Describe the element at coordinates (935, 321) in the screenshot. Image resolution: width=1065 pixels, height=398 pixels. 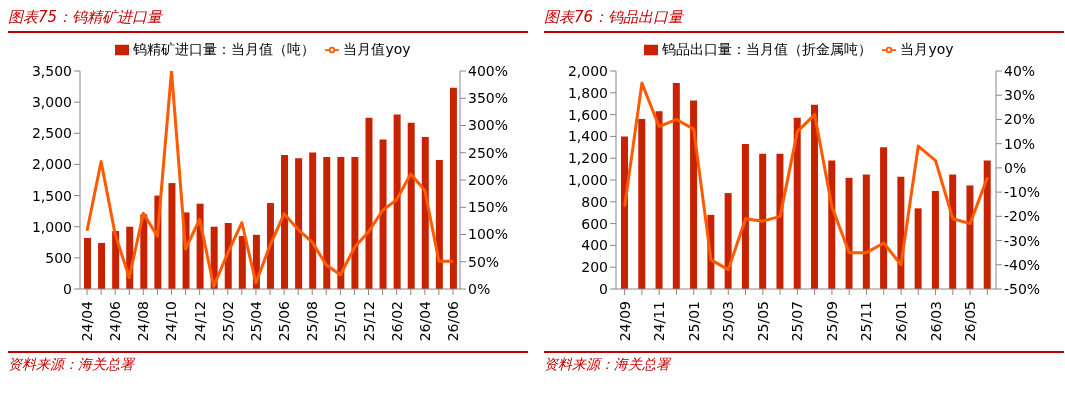
I see `x-tick-label: 26/03` at that location.